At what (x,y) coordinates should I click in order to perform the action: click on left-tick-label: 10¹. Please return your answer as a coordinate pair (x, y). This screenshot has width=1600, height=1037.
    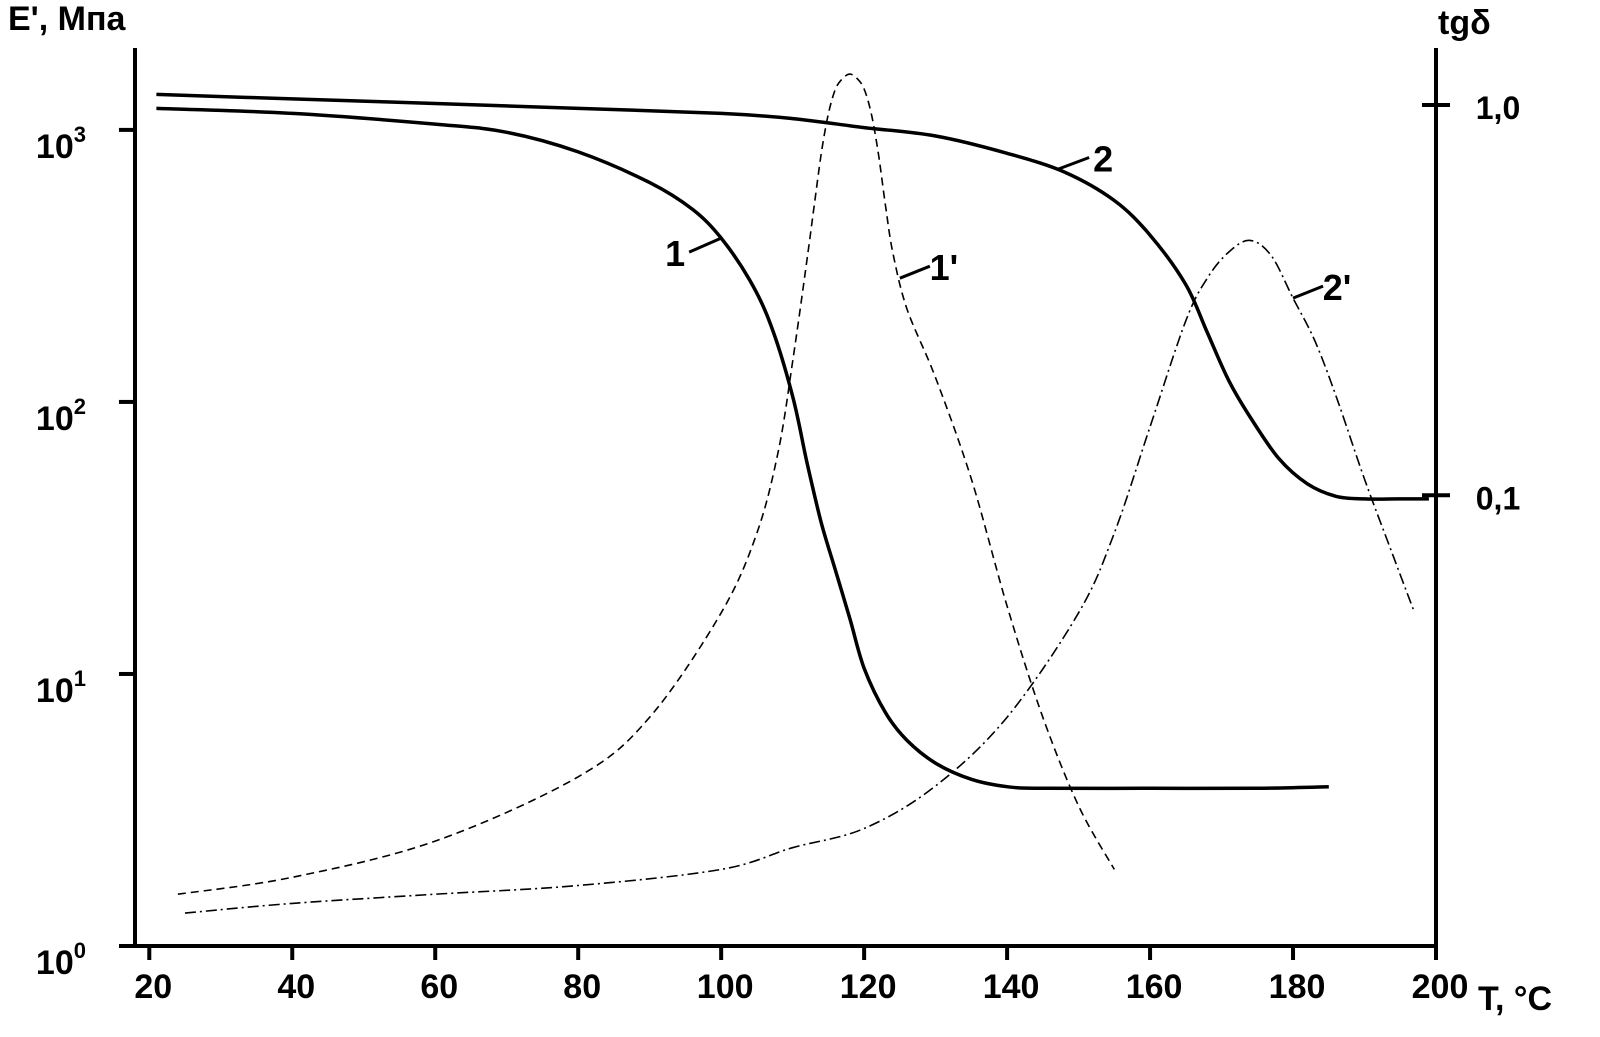
    Looking at the image, I should click on (61, 688).